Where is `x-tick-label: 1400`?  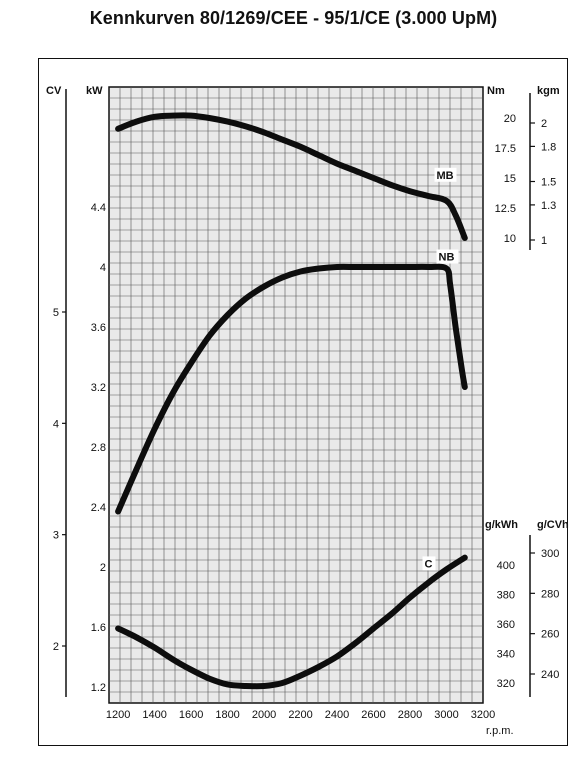
x-tick-label: 1400 is located at coordinates (154, 715).